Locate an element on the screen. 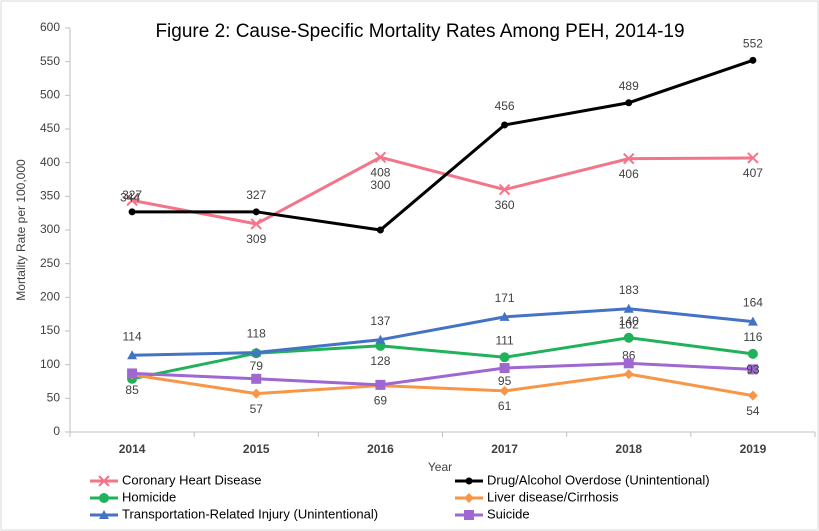 The height and width of the screenshot is (531, 819). data-label: 85 is located at coordinates (132, 390).